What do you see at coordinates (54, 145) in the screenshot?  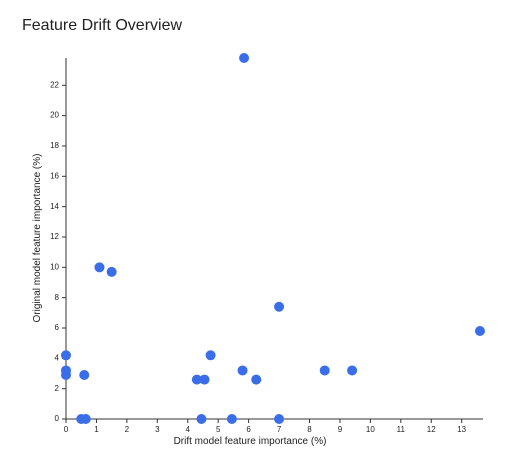 I see `y-tick-label: 18` at bounding box center [54, 145].